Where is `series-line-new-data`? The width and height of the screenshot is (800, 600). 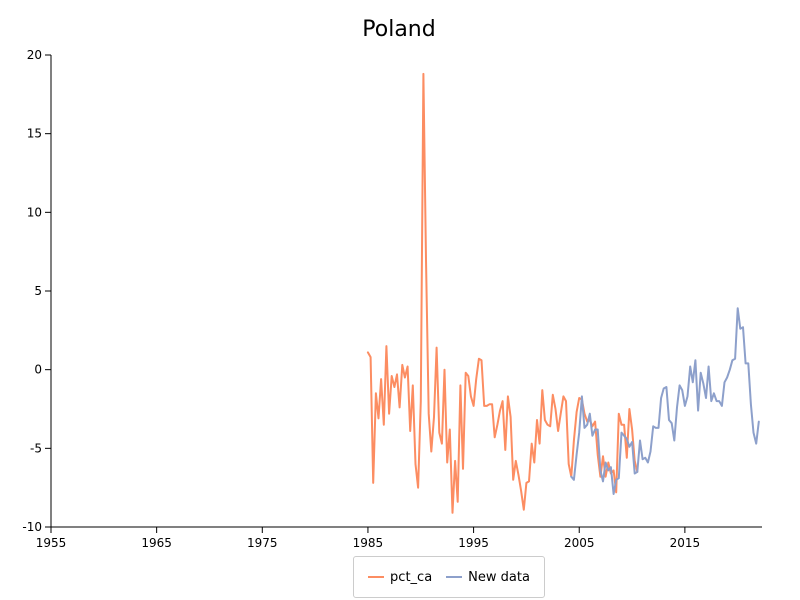 series-line-new-data is located at coordinates (665, 401).